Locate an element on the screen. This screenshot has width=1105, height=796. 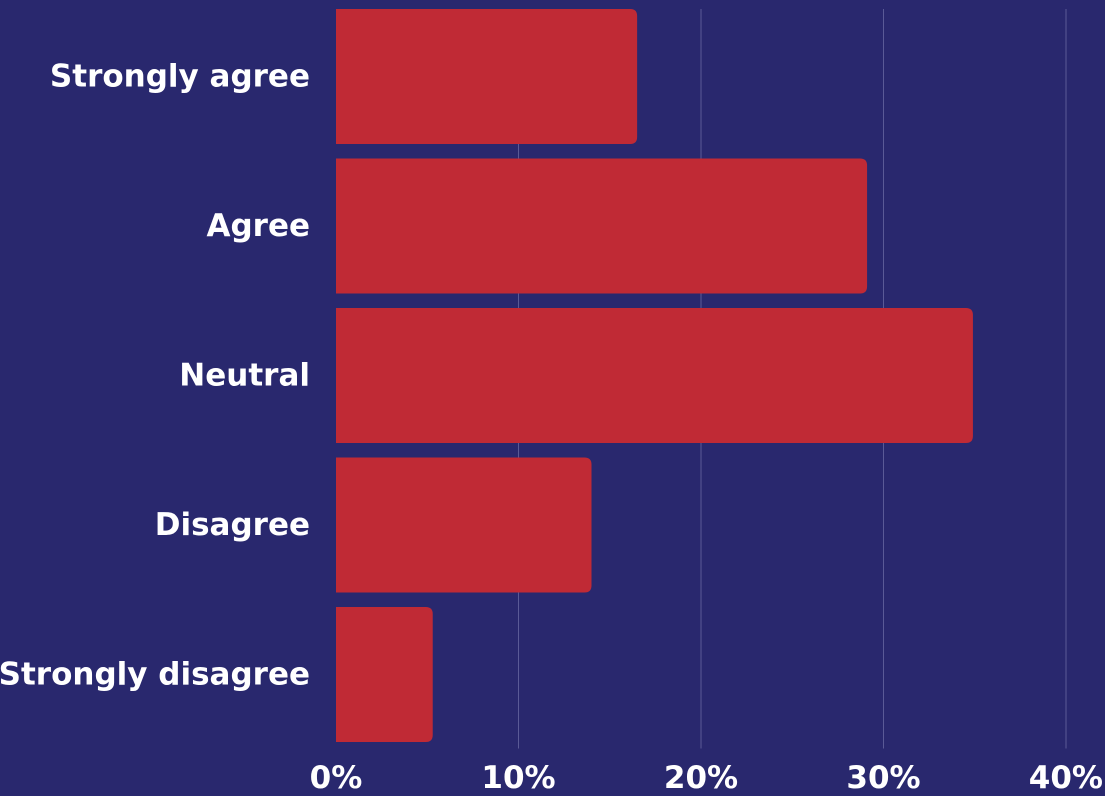
category-label: Strongly agree is located at coordinates (180, 77).